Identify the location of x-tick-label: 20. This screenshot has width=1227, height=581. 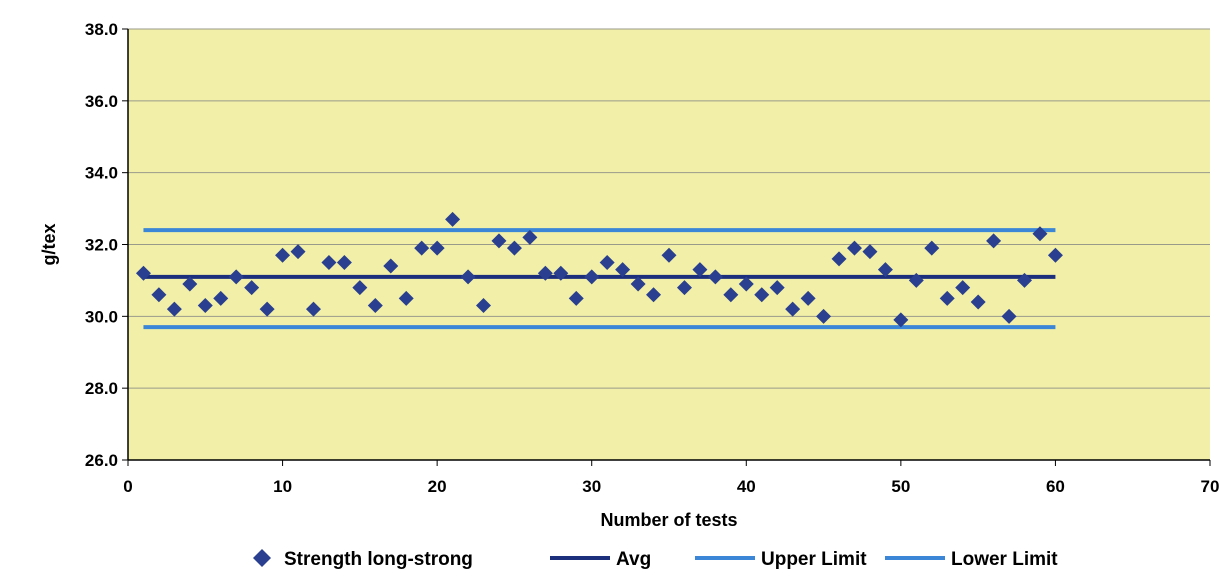
(437, 486).